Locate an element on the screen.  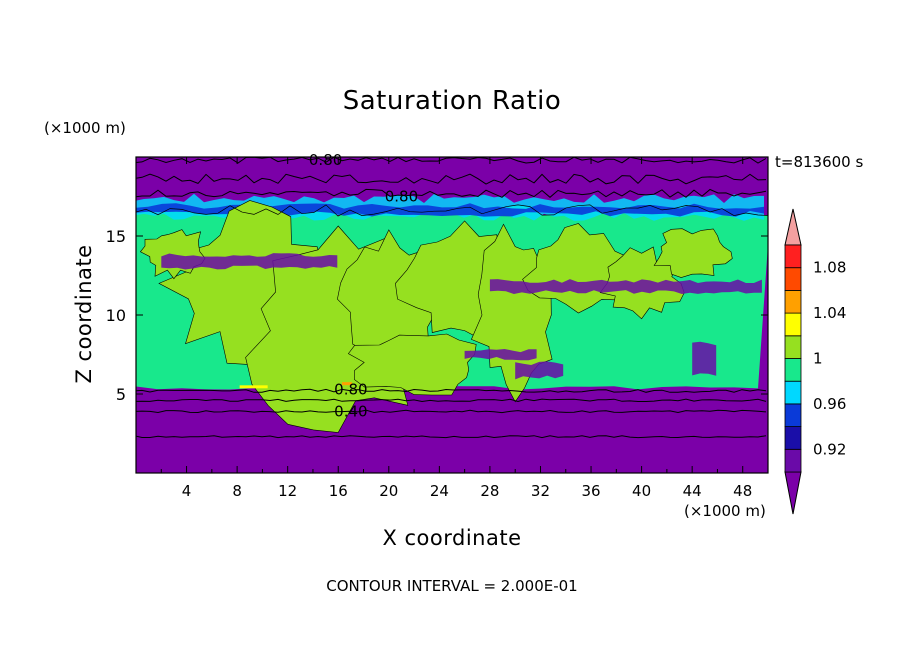
time-label: t=813600 s is located at coordinates (819, 162).